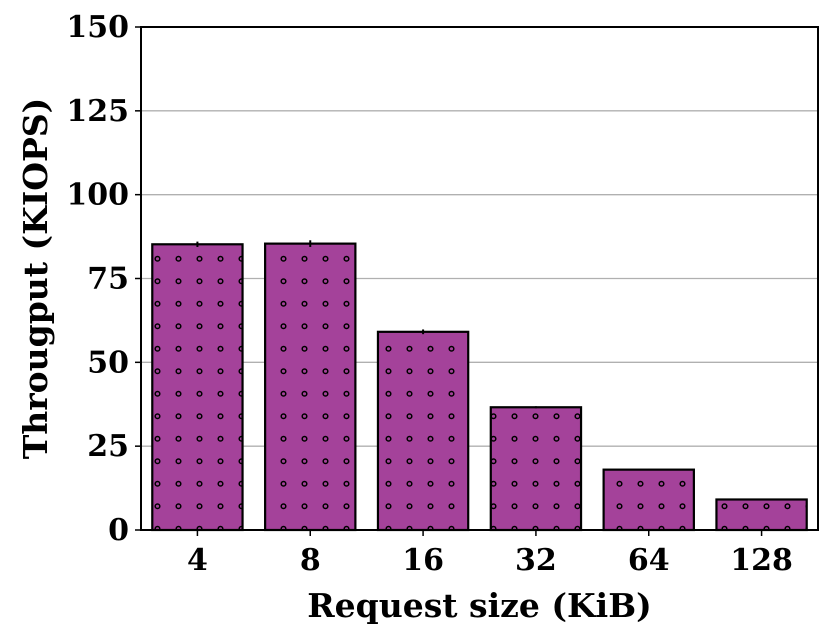 The height and width of the screenshot is (640, 830). I want to click on x-tick-label: 32, so click(536, 560).